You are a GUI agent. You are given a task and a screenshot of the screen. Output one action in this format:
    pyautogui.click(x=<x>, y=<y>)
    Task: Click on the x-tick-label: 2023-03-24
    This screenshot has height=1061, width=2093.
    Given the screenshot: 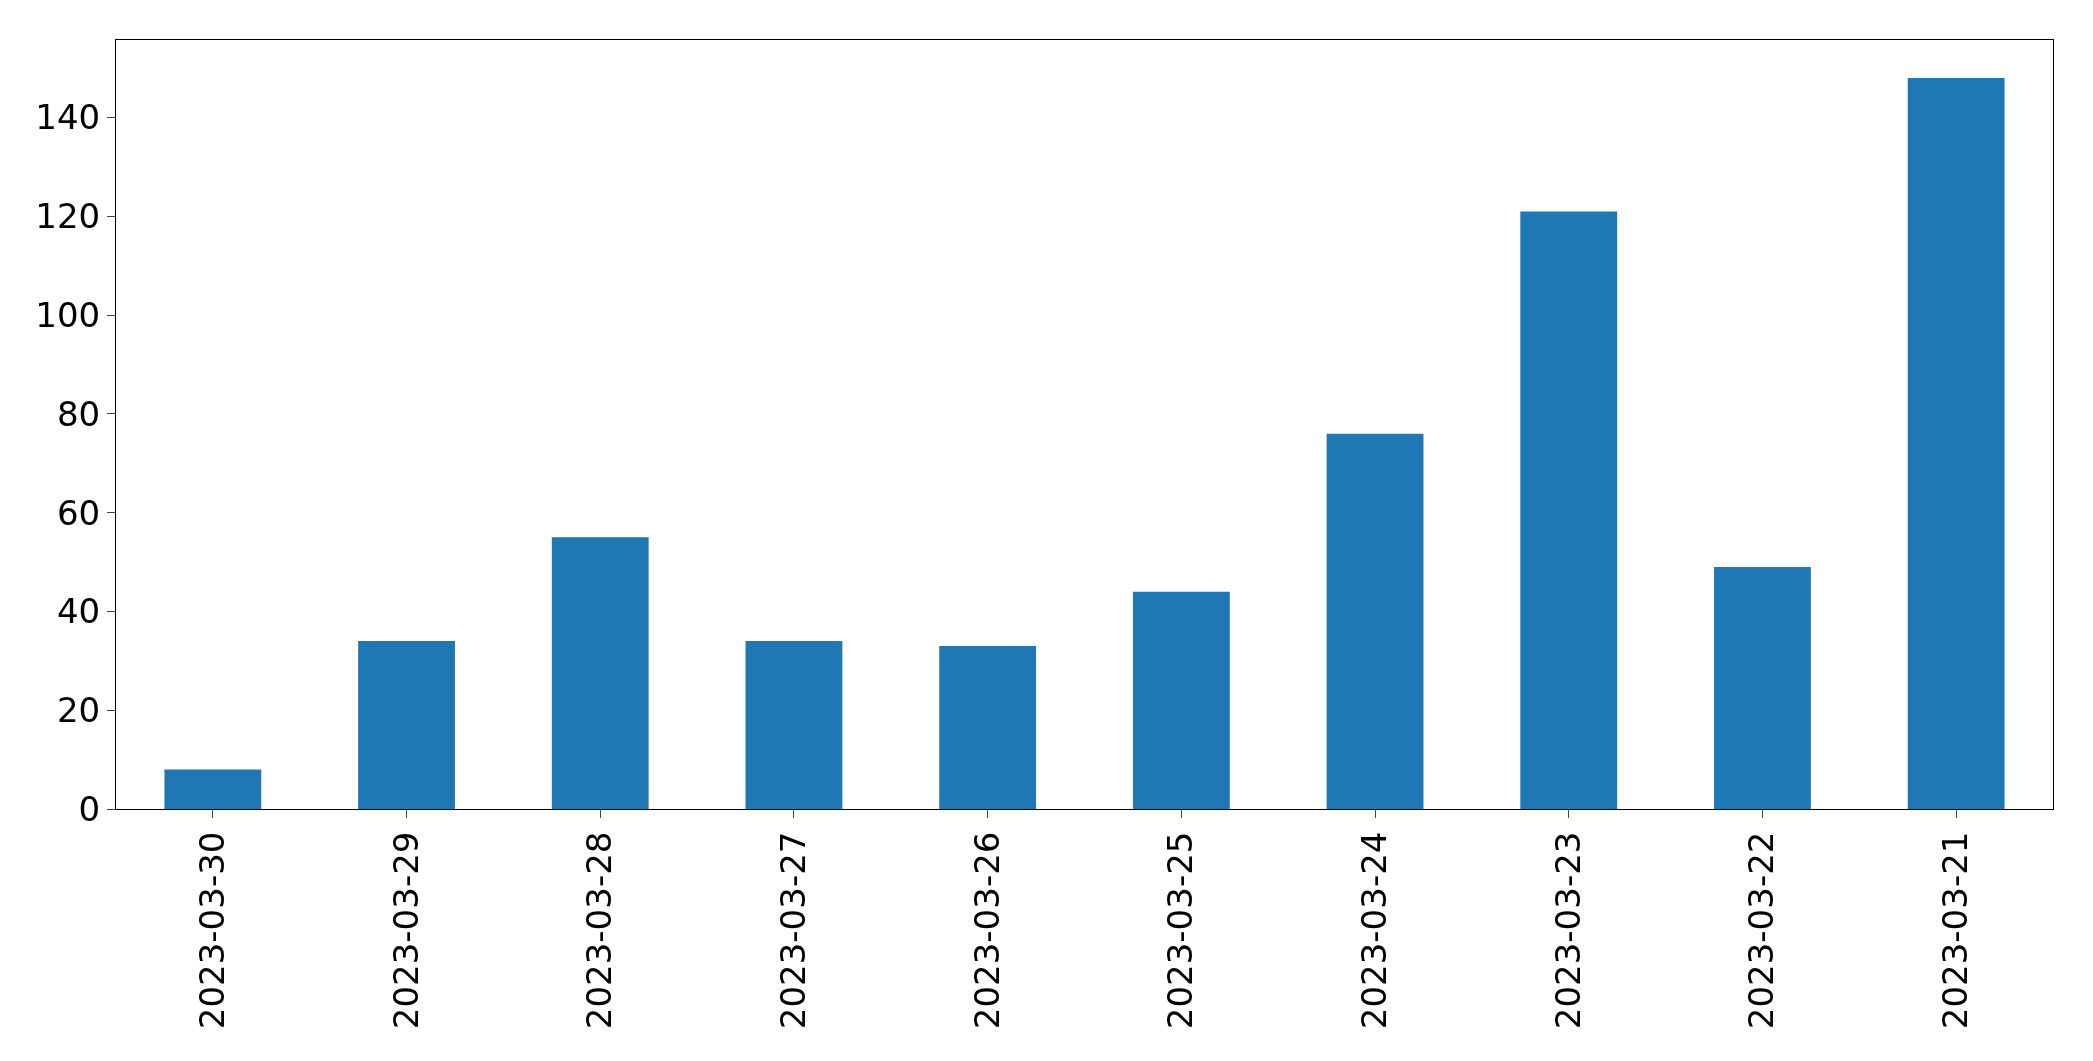 What is the action you would take?
    pyautogui.click(x=1374, y=930)
    